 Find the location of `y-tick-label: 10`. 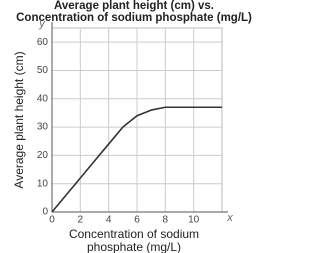

y-tick-label: 10 is located at coordinates (43, 183).